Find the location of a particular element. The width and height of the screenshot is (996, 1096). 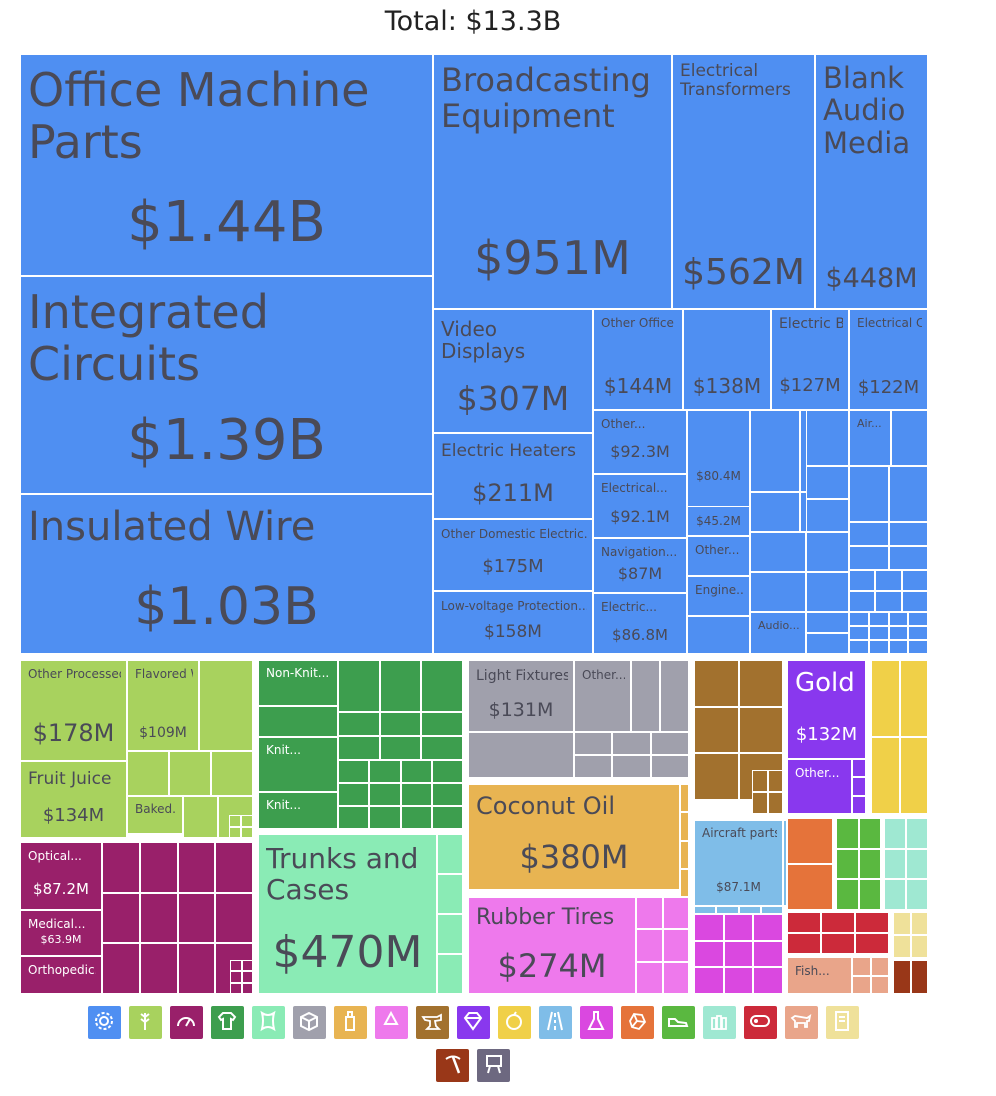

treemap-tile: Aircraft parts... $87.1M is located at coordinates (738, 863).